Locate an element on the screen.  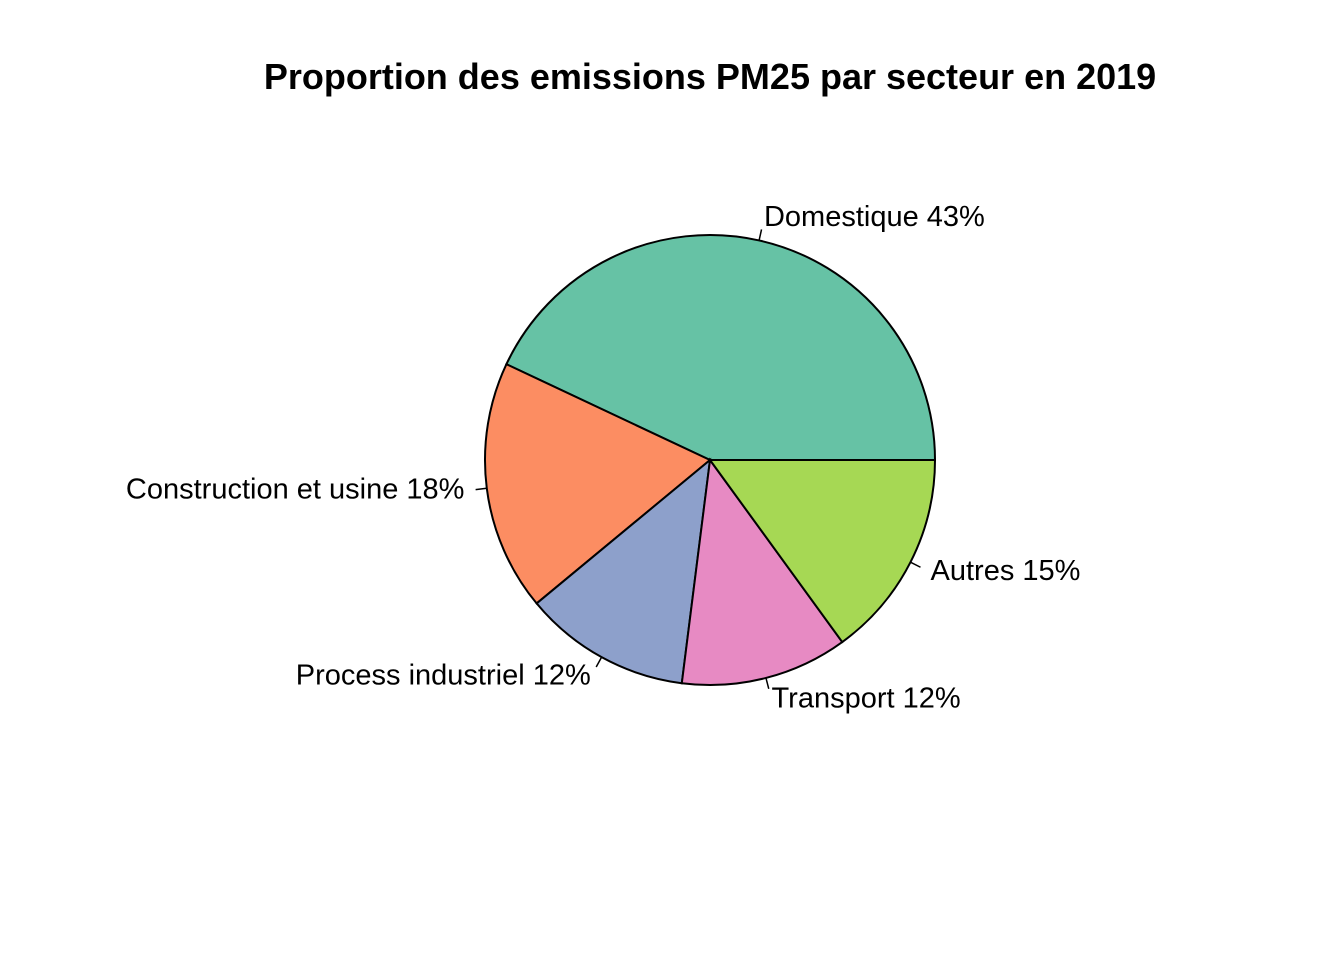
slice-label-5: Autres 15% is located at coordinates (1006, 571).